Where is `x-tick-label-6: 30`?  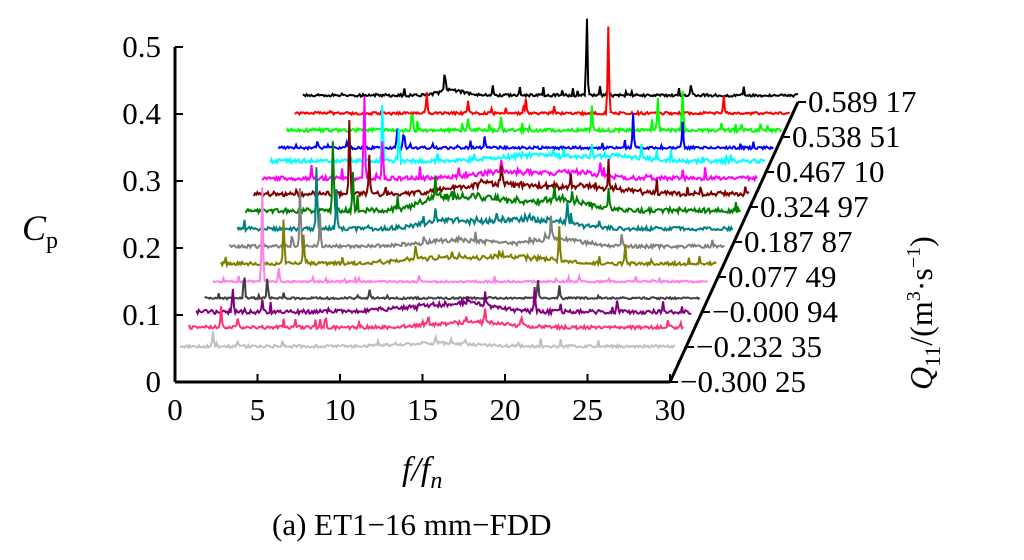 x-tick-label-6: 30 is located at coordinates (670, 409).